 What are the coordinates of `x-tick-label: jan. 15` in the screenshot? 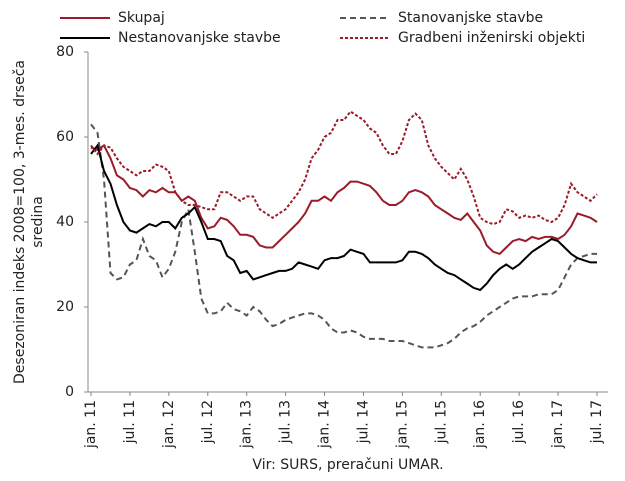 It's located at (402, 424).